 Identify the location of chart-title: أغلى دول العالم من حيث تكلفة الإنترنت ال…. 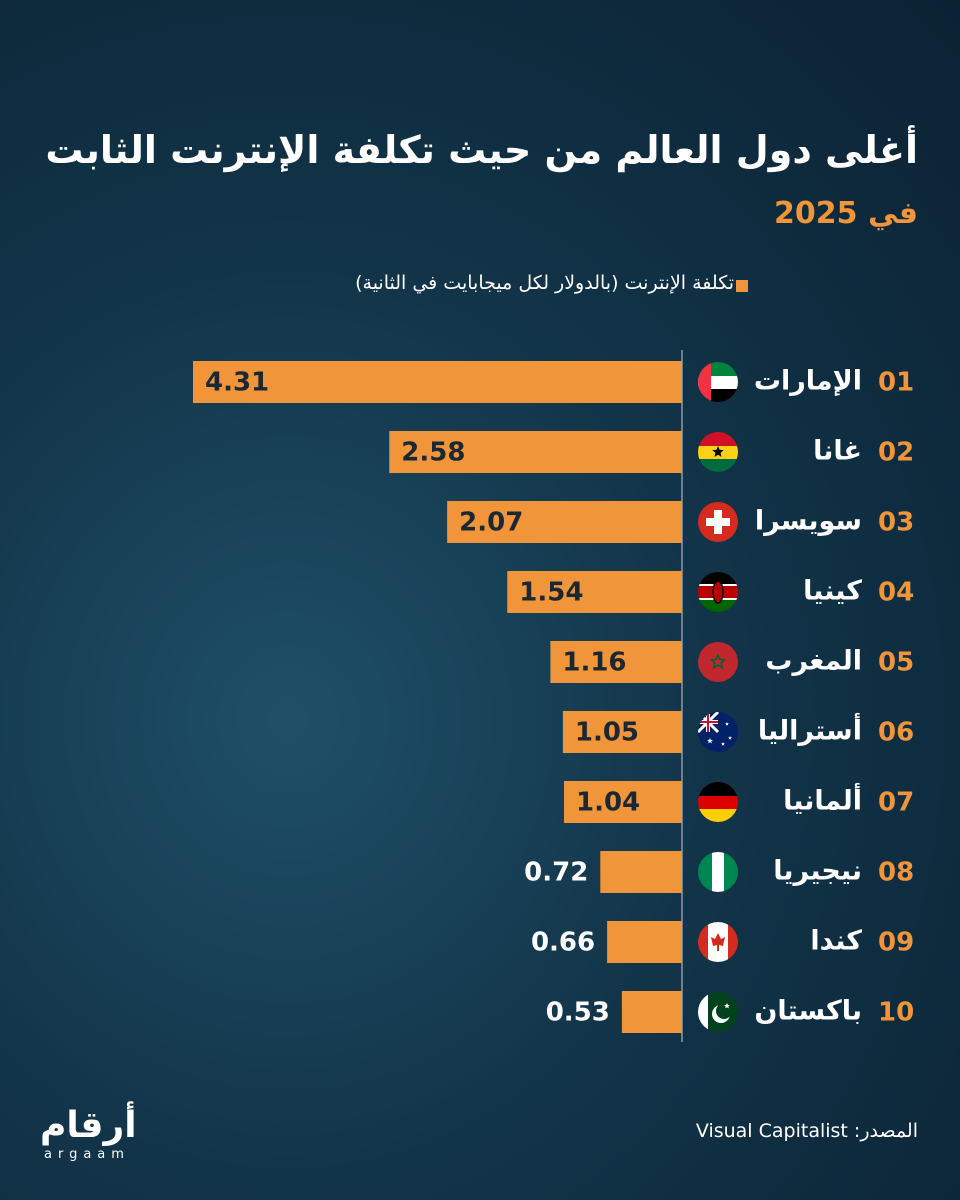
(481, 150).